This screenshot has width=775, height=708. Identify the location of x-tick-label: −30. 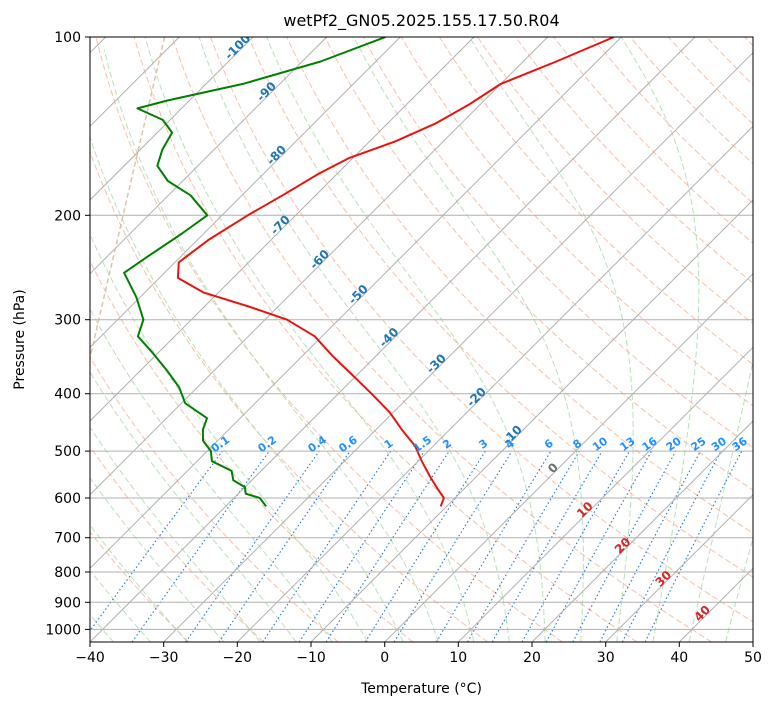
(164, 658).